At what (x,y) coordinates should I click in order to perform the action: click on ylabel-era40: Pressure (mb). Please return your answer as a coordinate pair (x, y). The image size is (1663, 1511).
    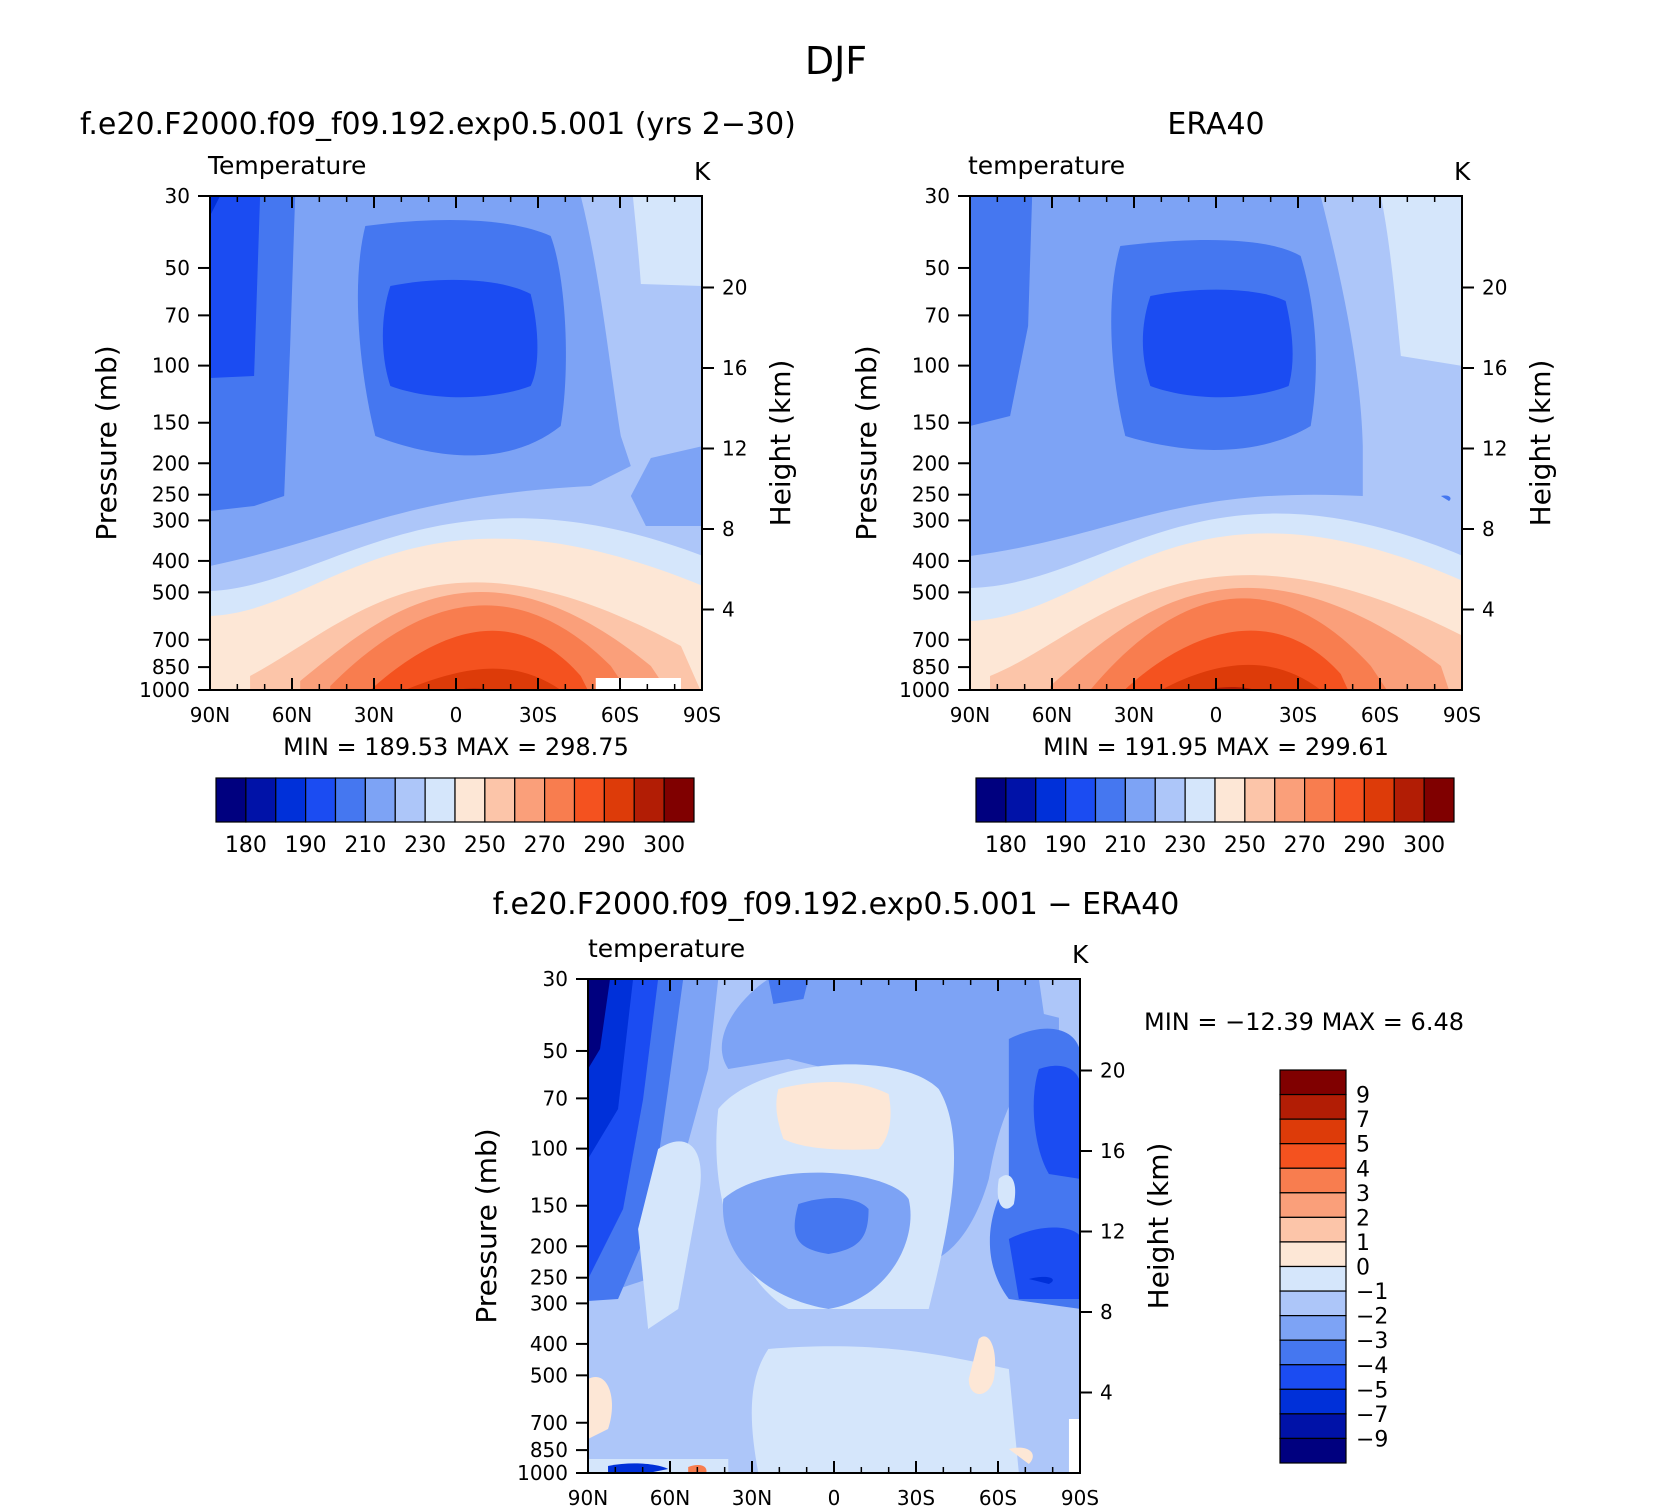
    Looking at the image, I should click on (866, 442).